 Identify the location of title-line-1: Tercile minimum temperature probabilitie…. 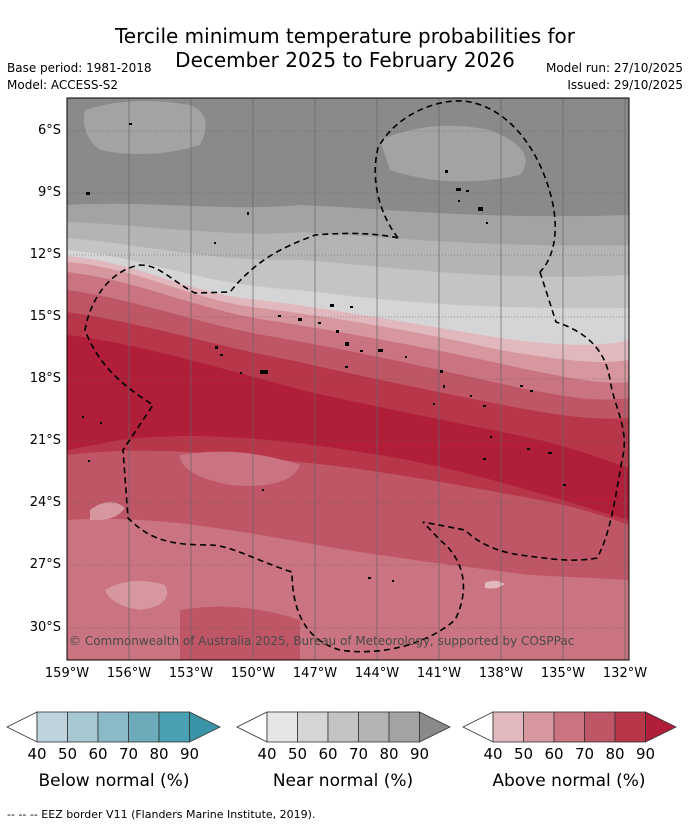
(345, 36).